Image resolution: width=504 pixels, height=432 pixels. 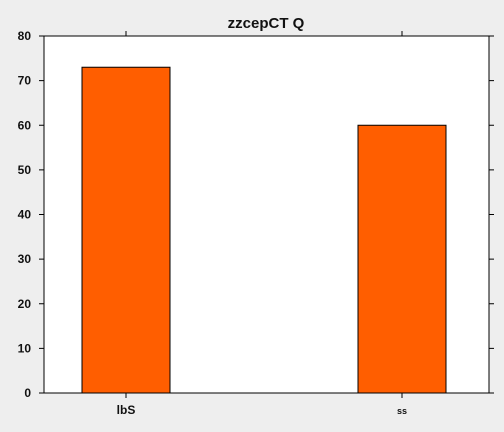 What do you see at coordinates (126, 410) in the screenshot?
I see `x-tick-label: lbS` at bounding box center [126, 410].